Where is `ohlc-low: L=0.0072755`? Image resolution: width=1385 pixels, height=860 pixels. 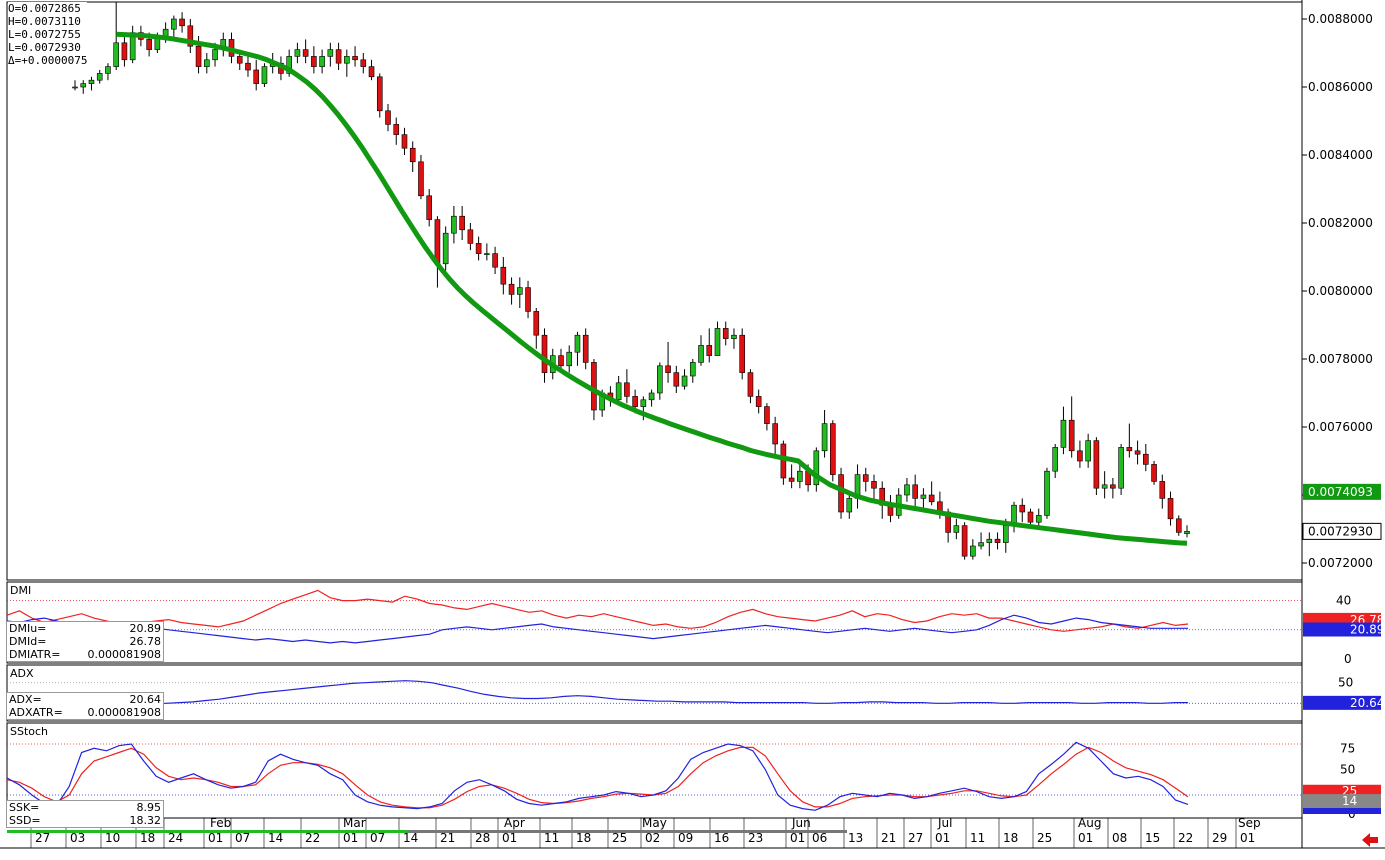
ohlc-low: L=0.0072755 is located at coordinates (44, 34).